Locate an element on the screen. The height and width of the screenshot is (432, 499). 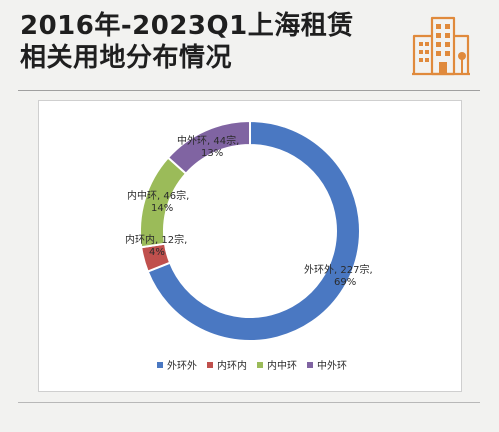
legend-item-outer: 外环外 is located at coordinates (177, 366).